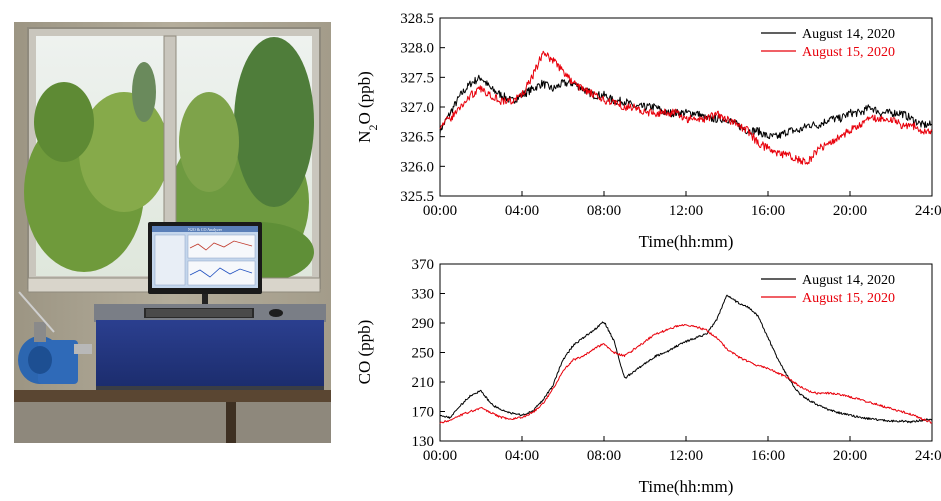 This screenshot has height=501, width=941. What do you see at coordinates (417, 167) in the screenshot?
I see `n2o-y-tick-label: 326.0` at bounding box center [417, 167].